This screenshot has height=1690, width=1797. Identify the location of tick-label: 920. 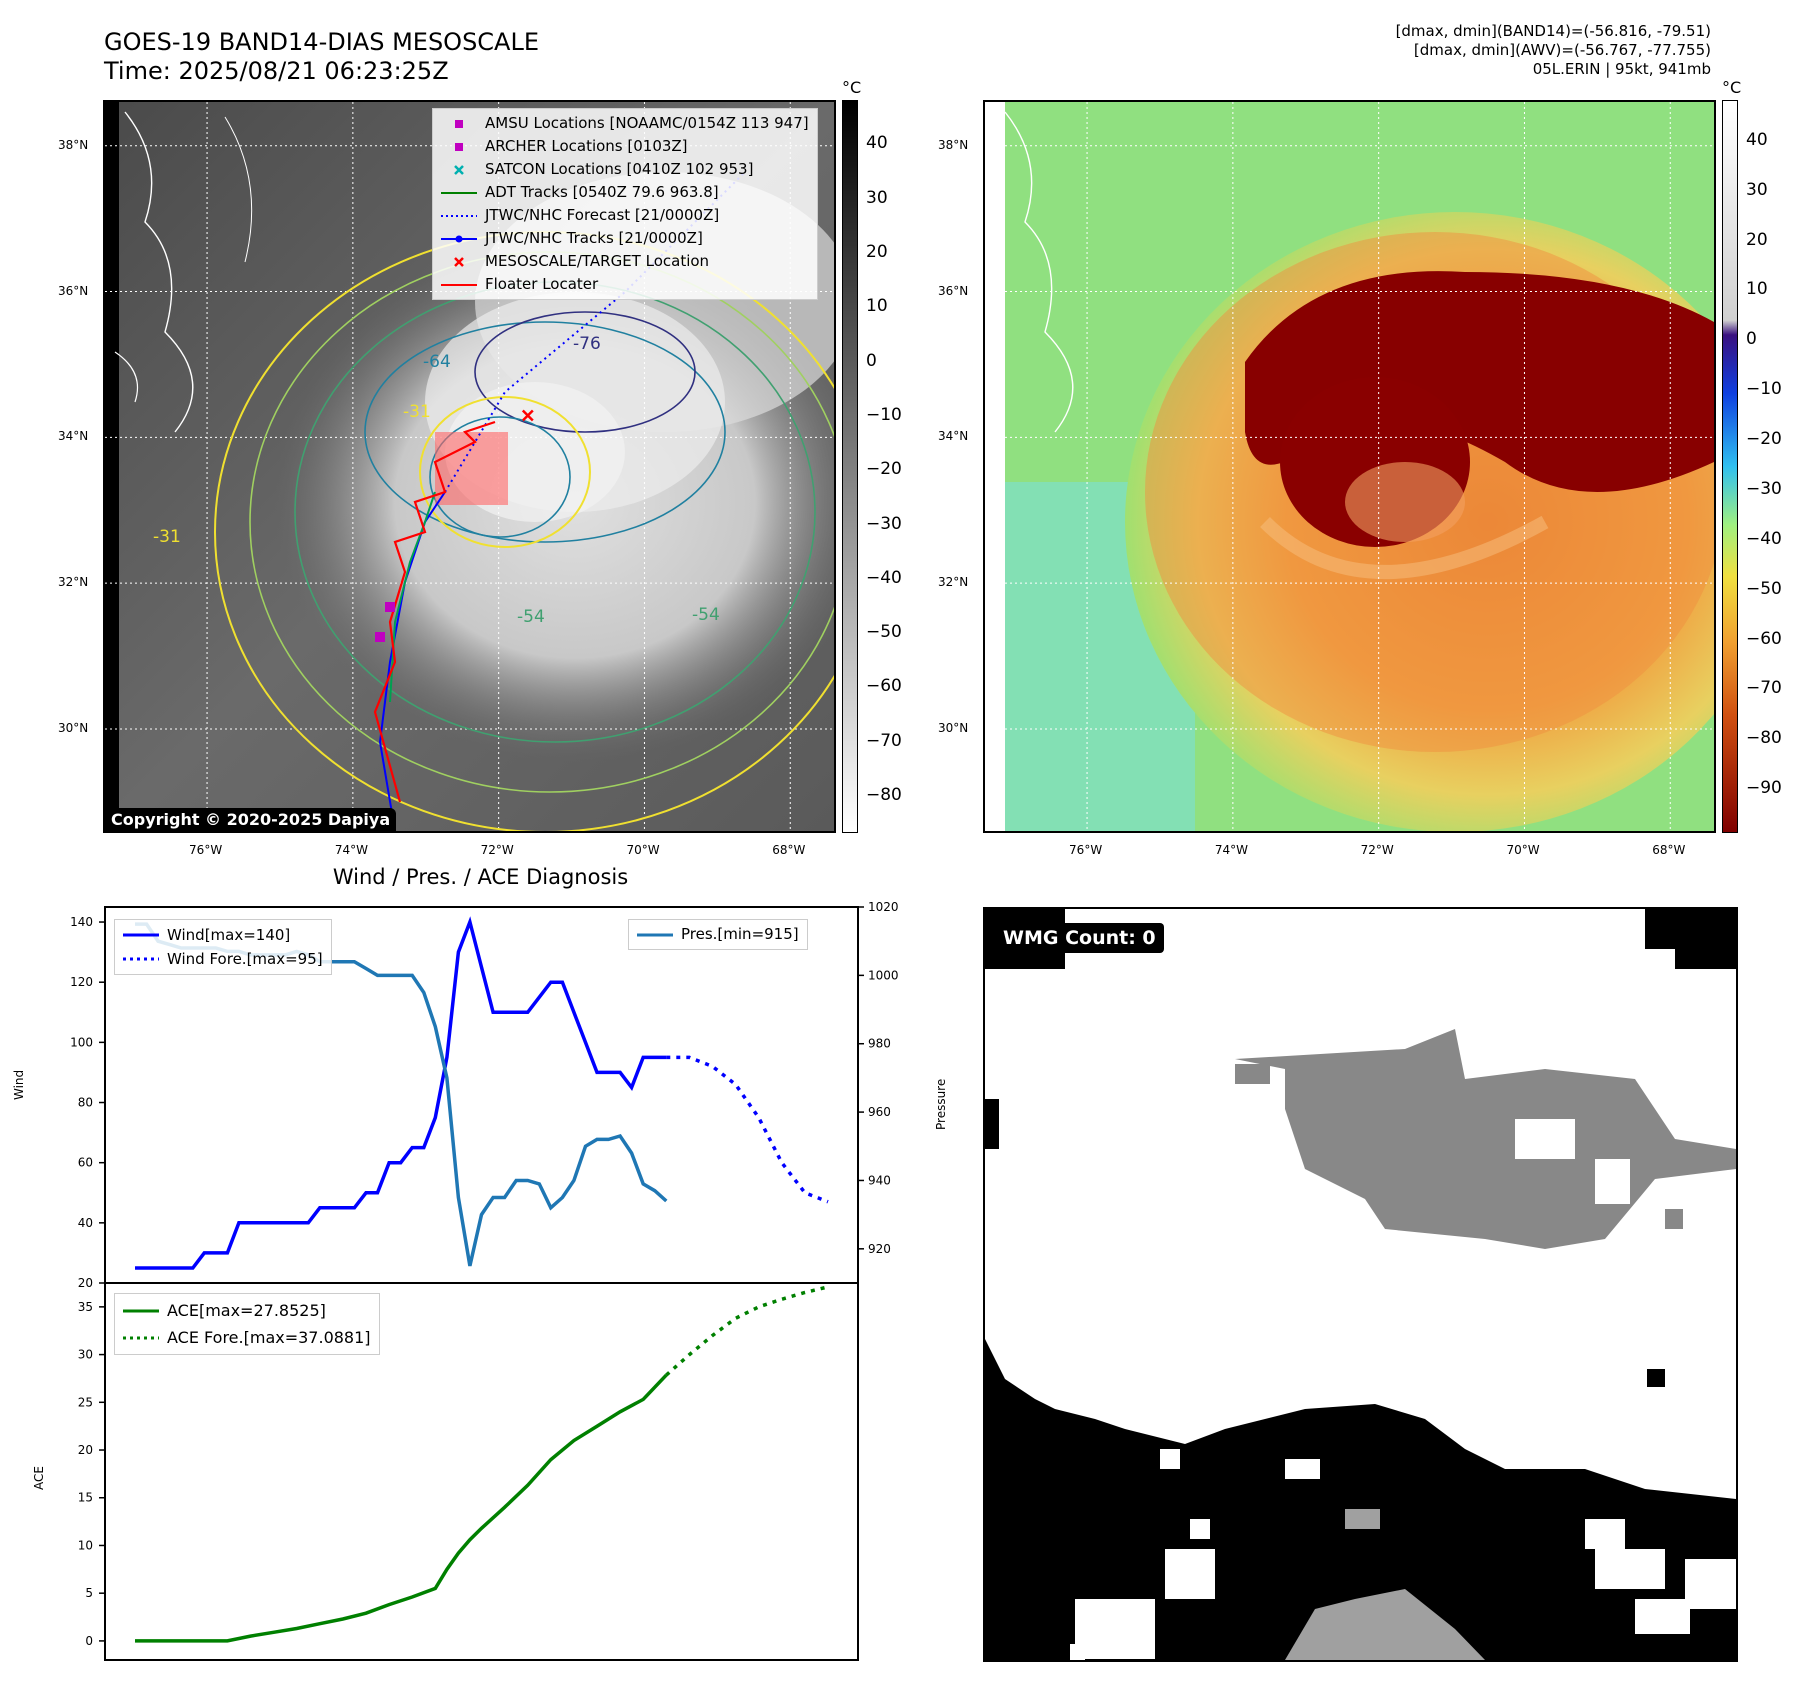
(879, 1249).